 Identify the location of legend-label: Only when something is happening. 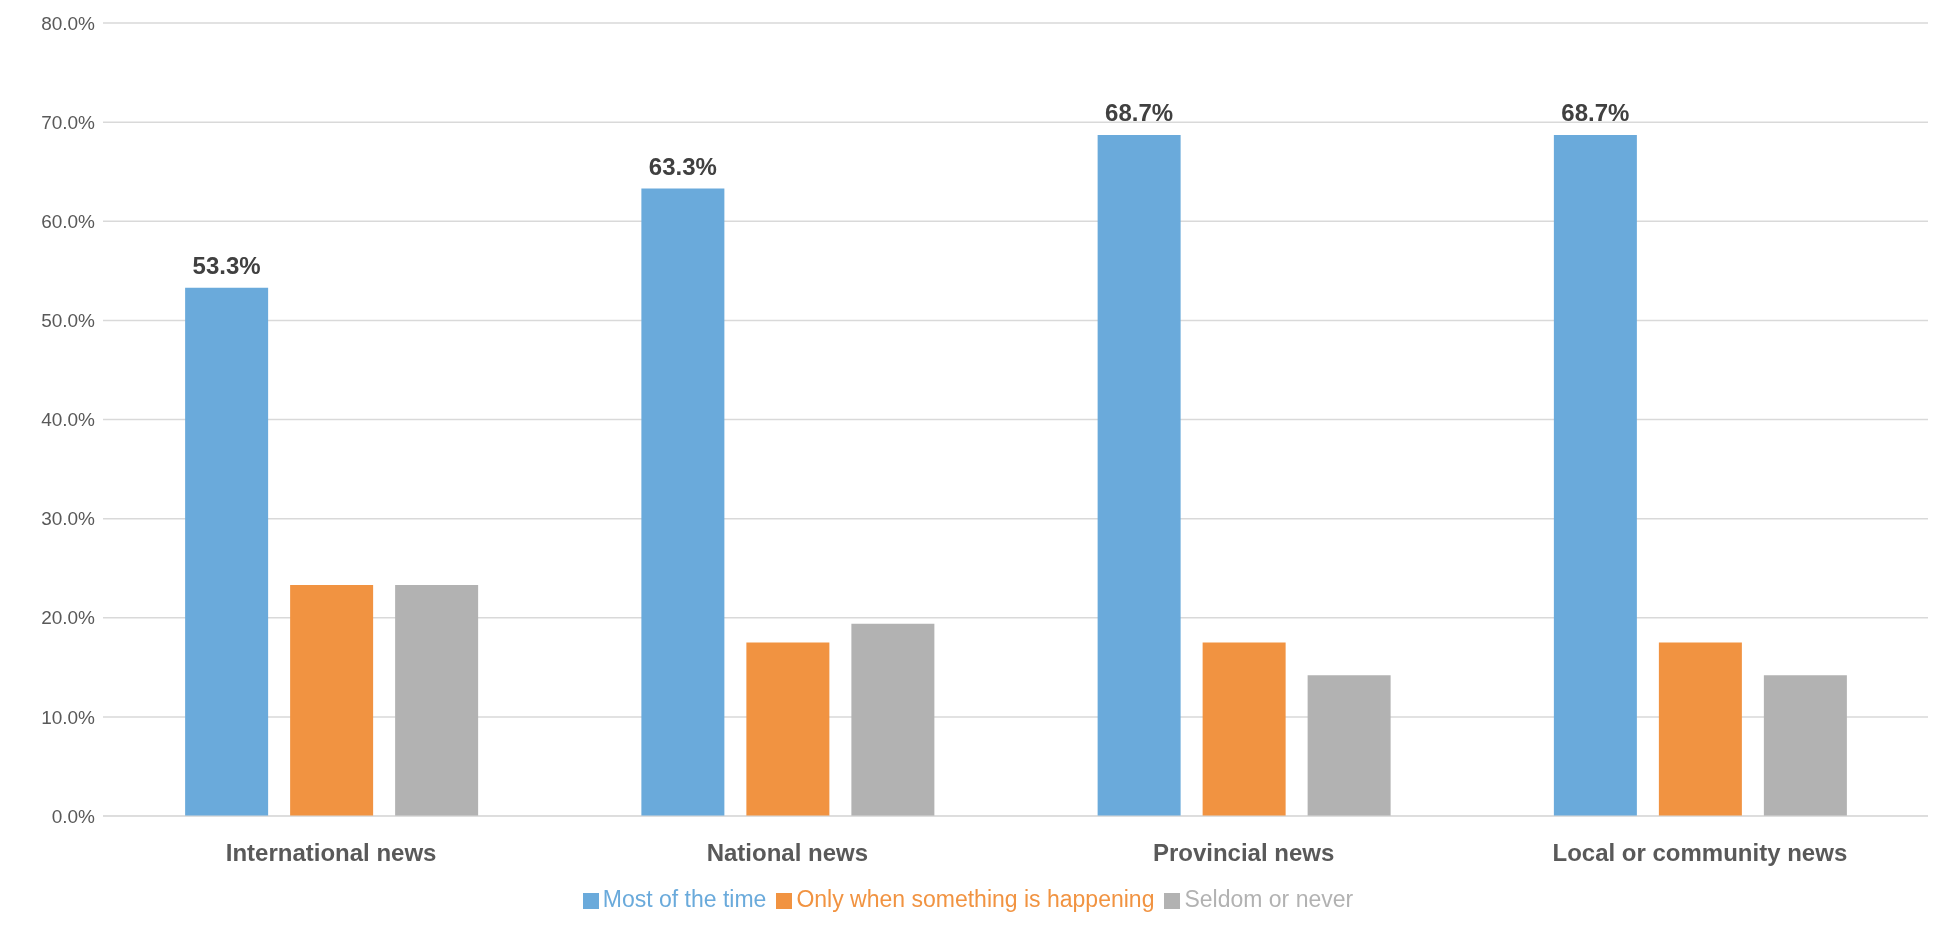
(975, 899).